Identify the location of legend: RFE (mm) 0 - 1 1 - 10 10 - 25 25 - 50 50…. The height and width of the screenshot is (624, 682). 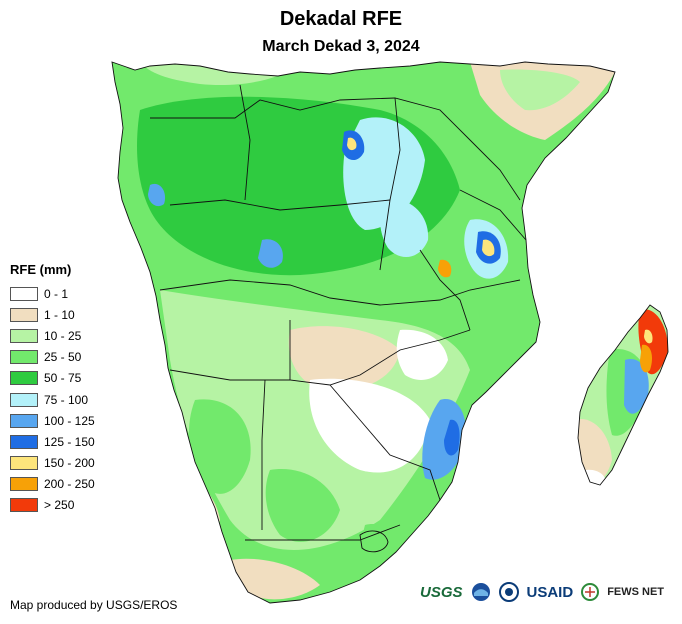
(70, 389).